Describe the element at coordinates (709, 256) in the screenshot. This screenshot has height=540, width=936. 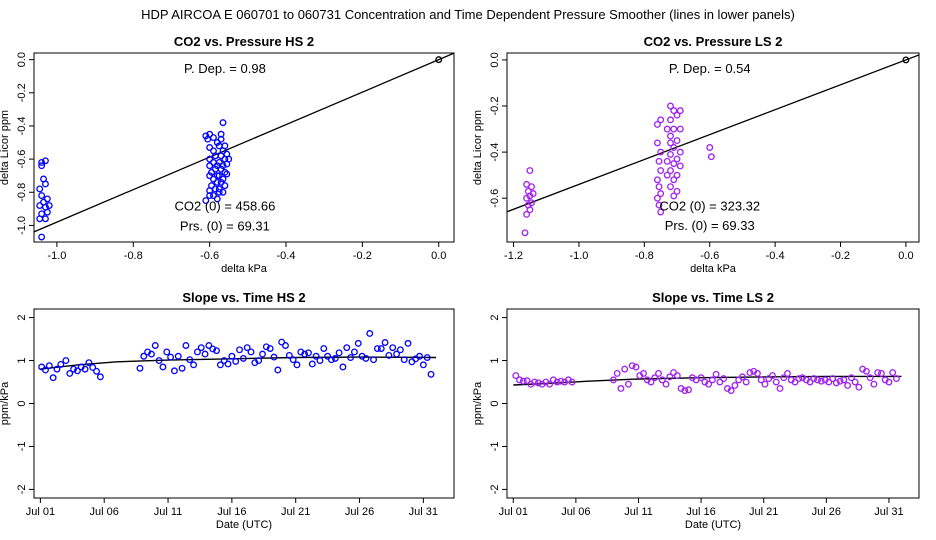
I see `x-tick-label: -0.6` at that location.